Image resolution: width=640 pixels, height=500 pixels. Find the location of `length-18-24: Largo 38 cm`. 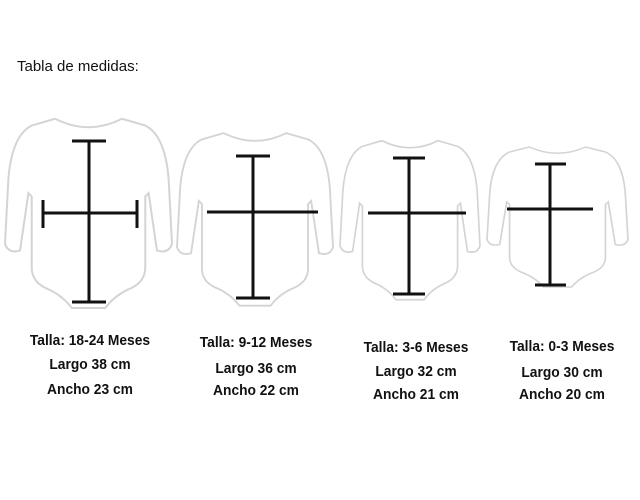

length-18-24: Largo 38 cm is located at coordinates (90, 364).